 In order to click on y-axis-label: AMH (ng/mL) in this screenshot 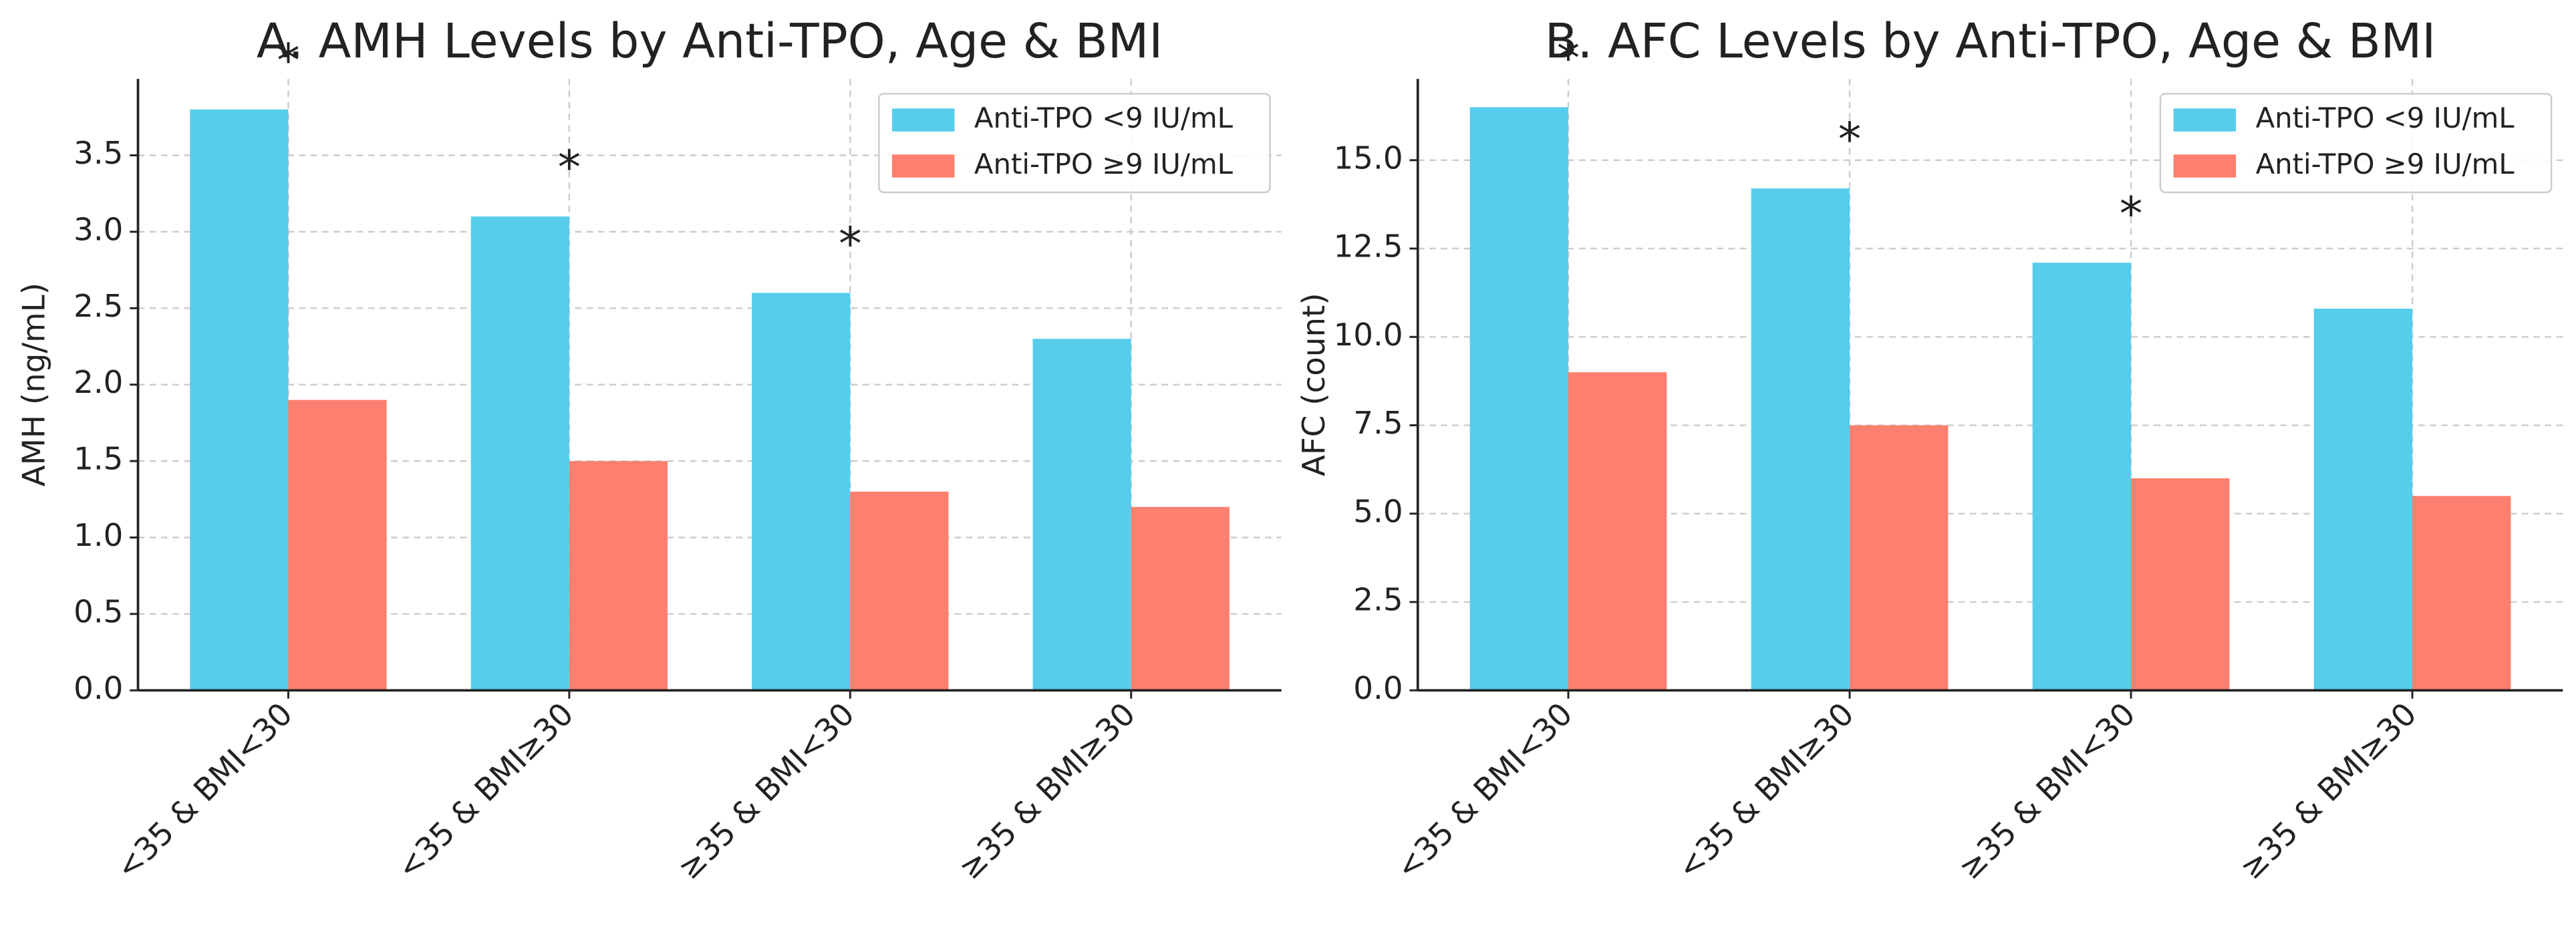, I will do `click(35, 384)`.